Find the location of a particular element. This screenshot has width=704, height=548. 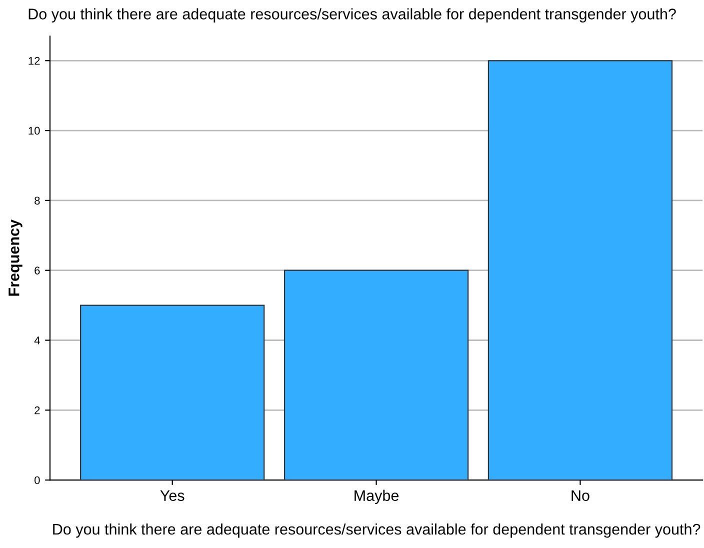

x-axis-title: Do you think there are adequate resources/services available for dependent transgender youth? is located at coordinates (376, 530).